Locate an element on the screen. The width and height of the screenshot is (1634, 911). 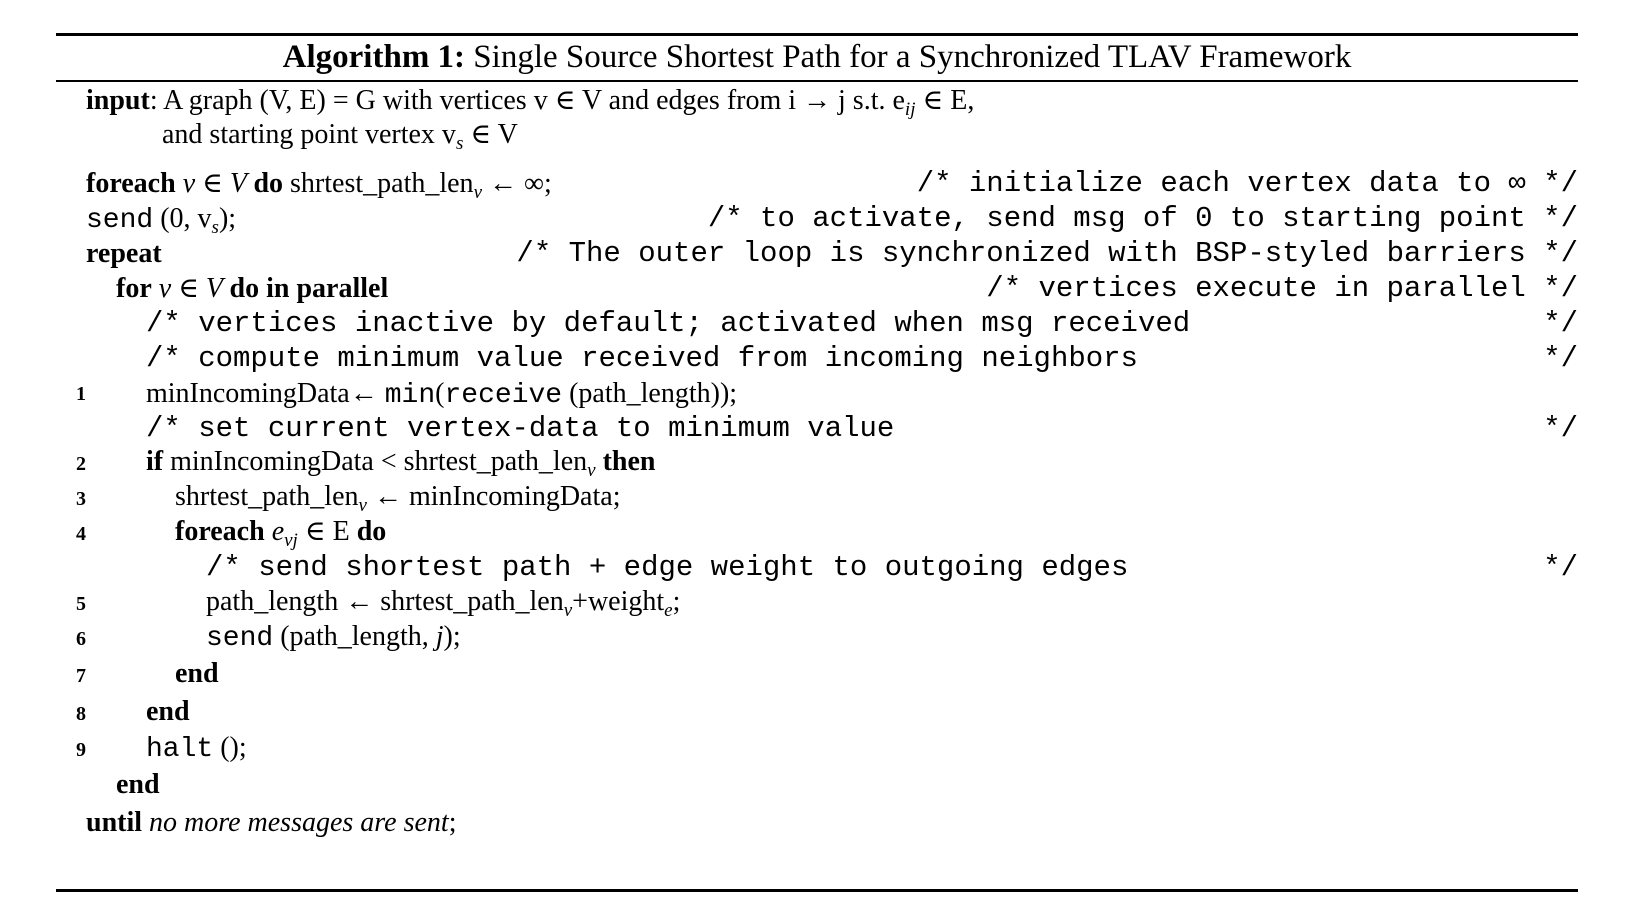
halt-fn: halt is located at coordinates (180, 749).